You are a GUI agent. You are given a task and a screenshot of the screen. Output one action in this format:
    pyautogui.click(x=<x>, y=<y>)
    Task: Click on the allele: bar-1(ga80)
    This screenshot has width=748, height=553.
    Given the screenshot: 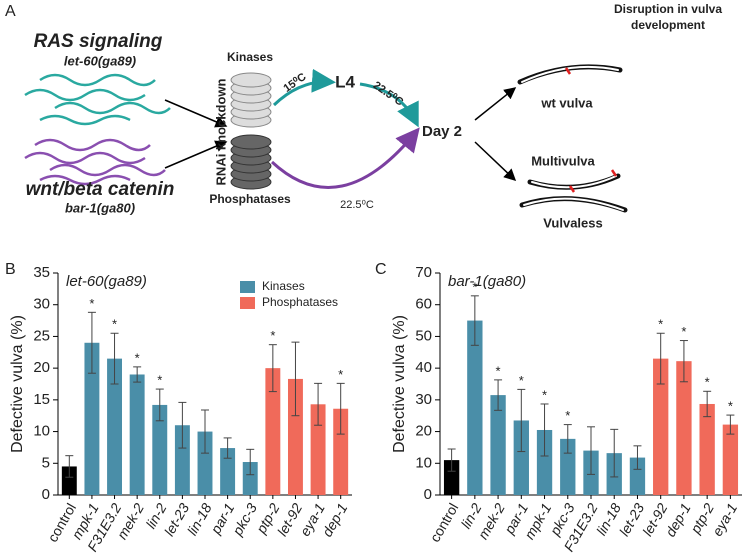 What is the action you would take?
    pyautogui.click(x=100, y=207)
    